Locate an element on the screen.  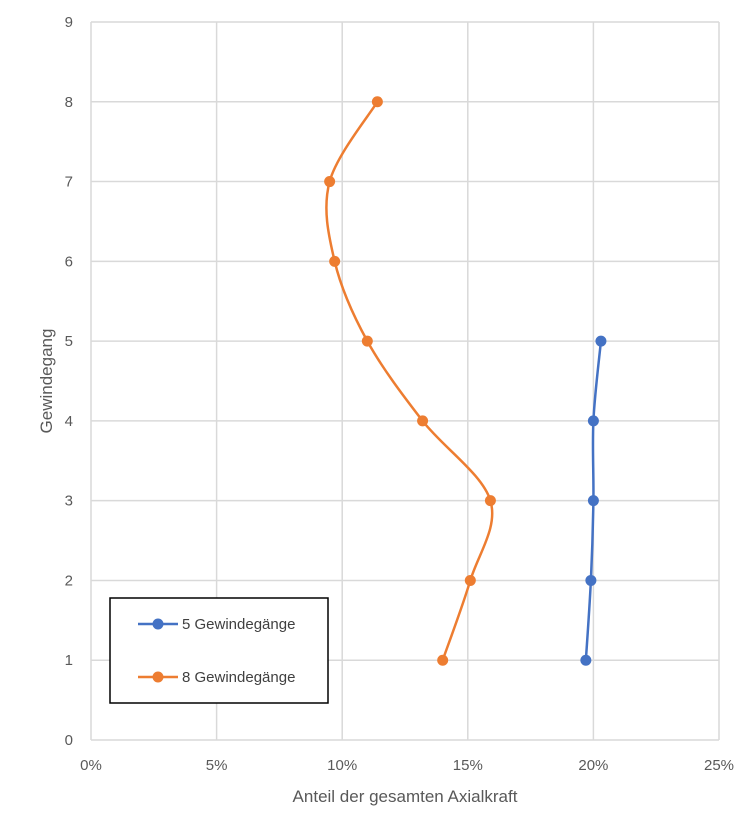
y-tick-label: 4 is located at coordinates (69, 421).